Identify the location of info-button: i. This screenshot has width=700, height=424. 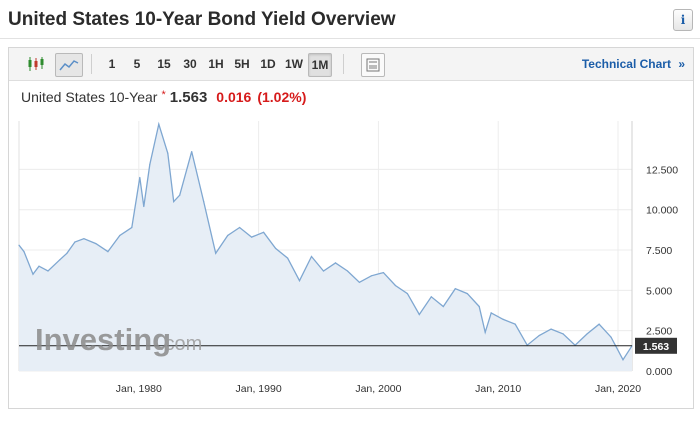
(683, 20).